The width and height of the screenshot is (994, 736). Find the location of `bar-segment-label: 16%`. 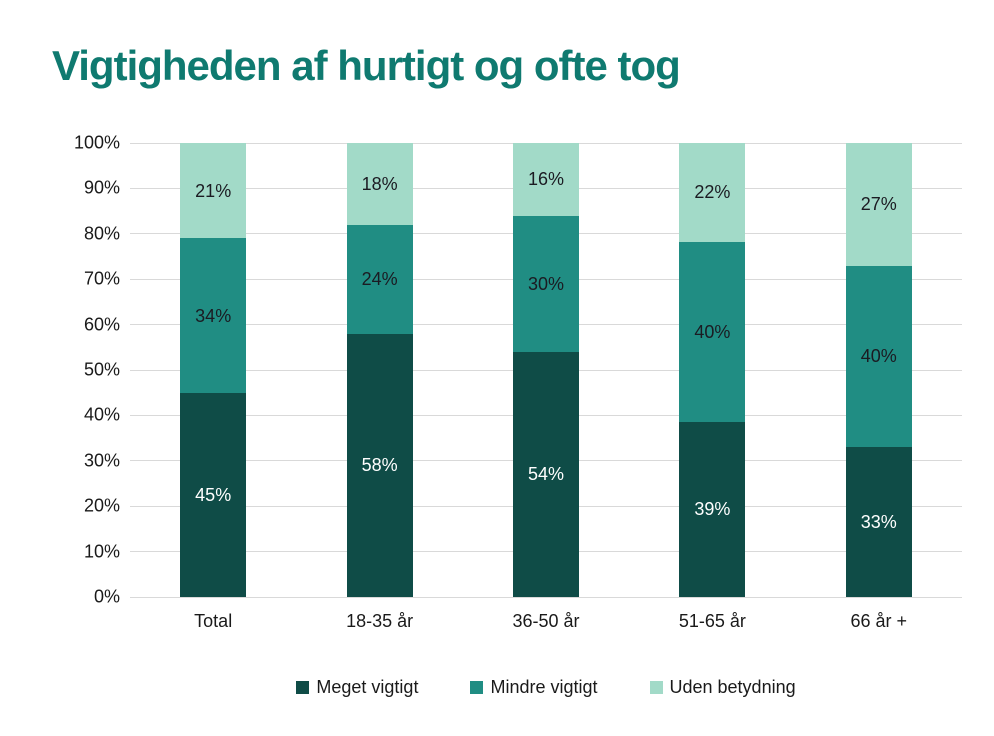

bar-segment-label: 16% is located at coordinates (546, 179).